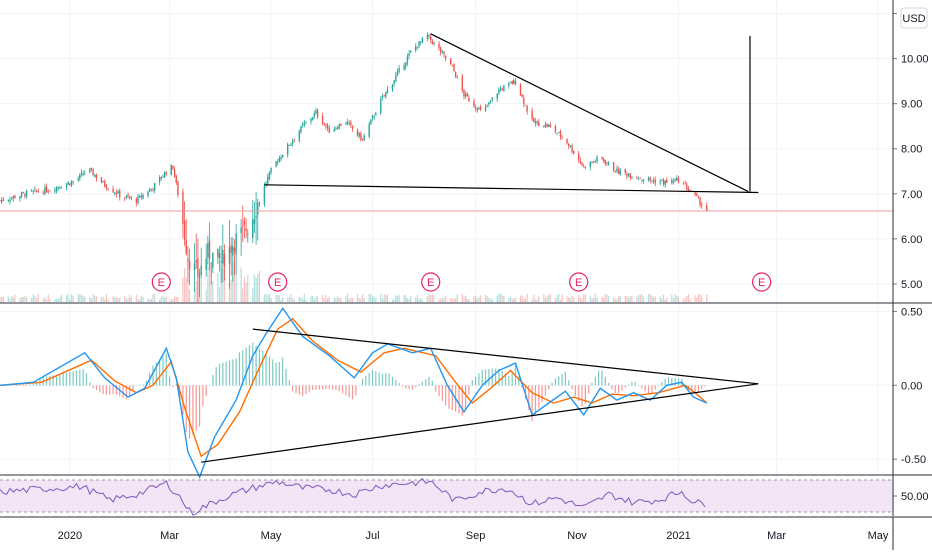 This screenshot has width=932, height=555. I want to click on price-trendline, so click(590, 113).